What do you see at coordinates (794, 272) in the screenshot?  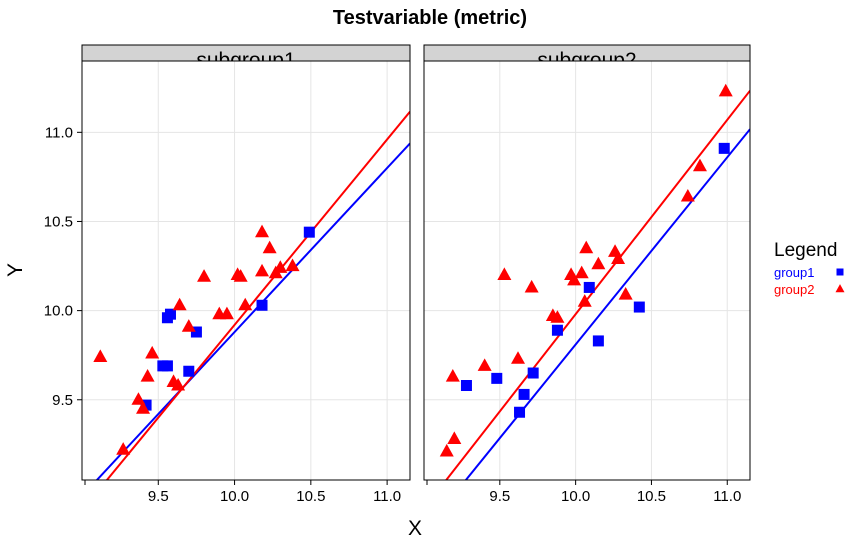 I see `legend-label-group1: group1` at bounding box center [794, 272].